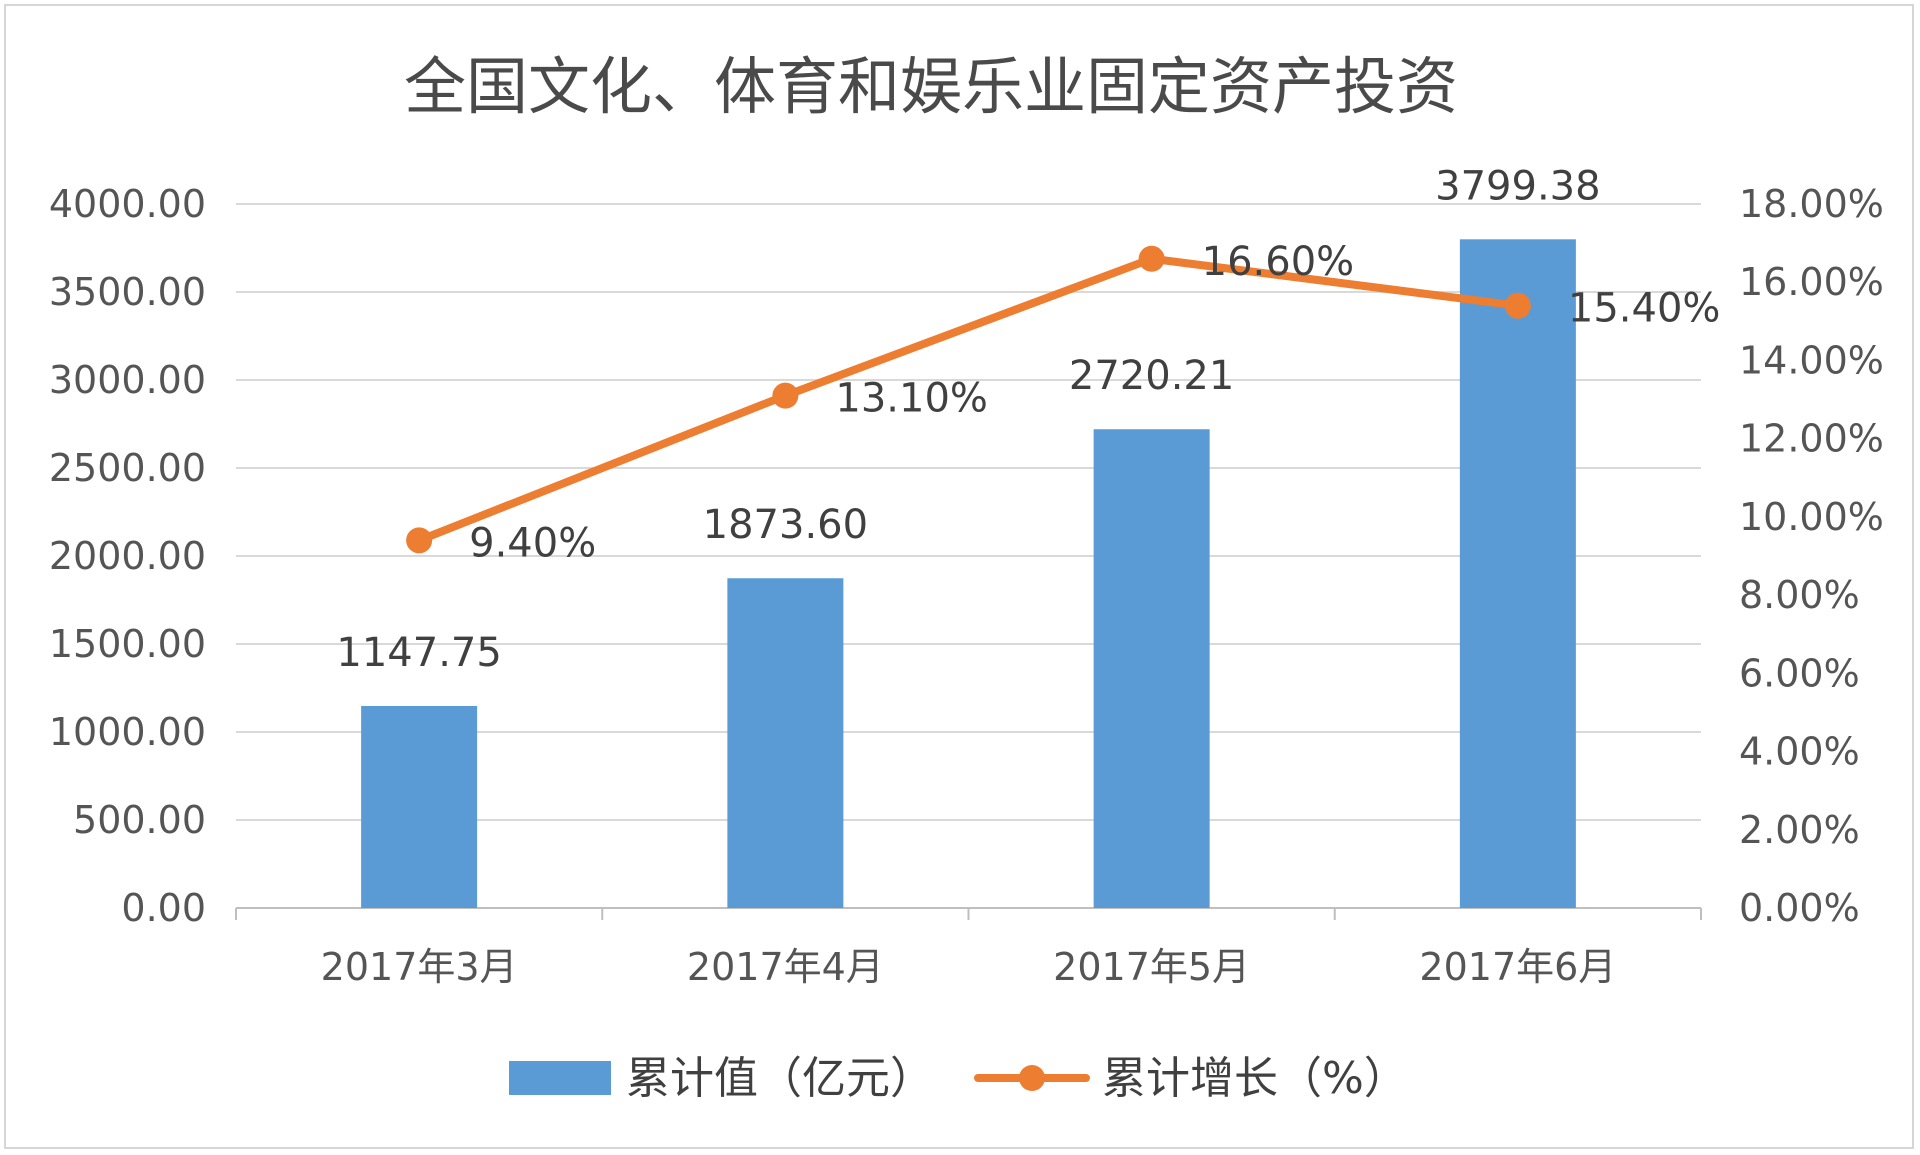 This screenshot has height=1155, width=1920. What do you see at coordinates (127, 292) in the screenshot?
I see `y-left-tick-label: 3500.00` at bounding box center [127, 292].